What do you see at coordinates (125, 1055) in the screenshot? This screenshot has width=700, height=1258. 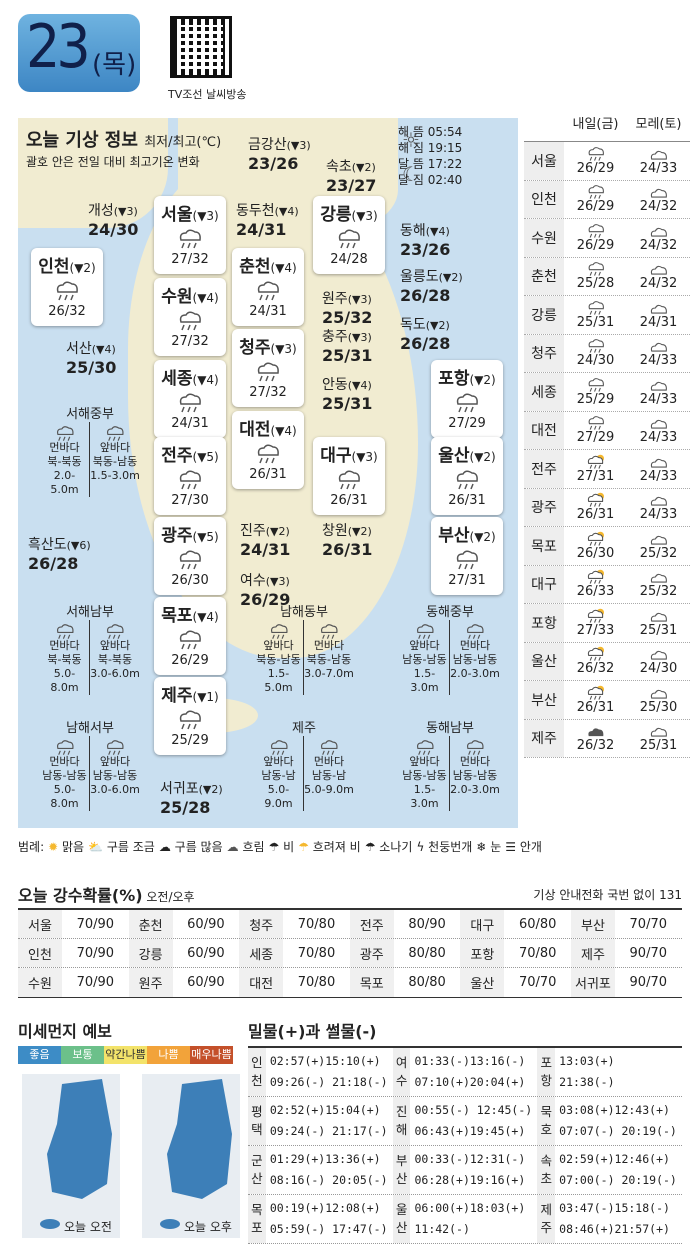 I see `dust-level: 약간나쁨` at bounding box center [125, 1055].